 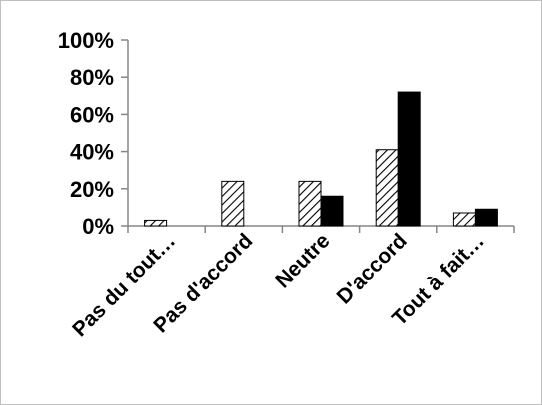 What do you see at coordinates (98, 226) in the screenshot?
I see `y-tick-label: 0%` at bounding box center [98, 226].